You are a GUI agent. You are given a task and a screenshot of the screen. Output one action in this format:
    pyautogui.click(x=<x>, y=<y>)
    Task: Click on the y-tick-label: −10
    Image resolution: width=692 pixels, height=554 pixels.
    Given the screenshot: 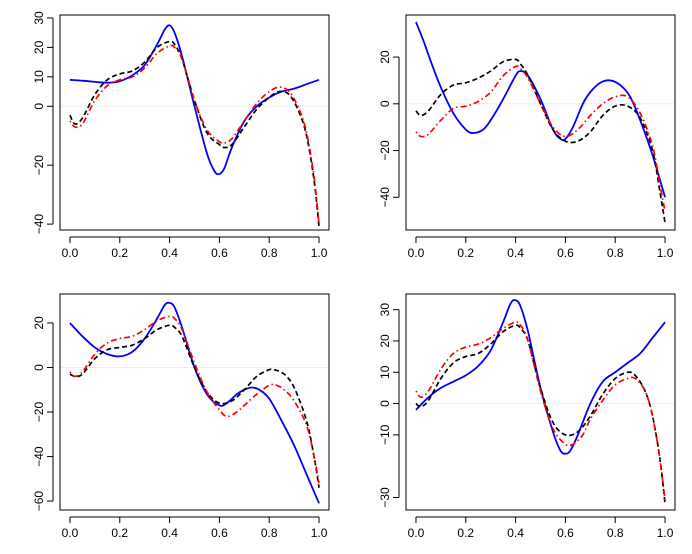 What is the action you would take?
    pyautogui.click(x=385, y=434)
    